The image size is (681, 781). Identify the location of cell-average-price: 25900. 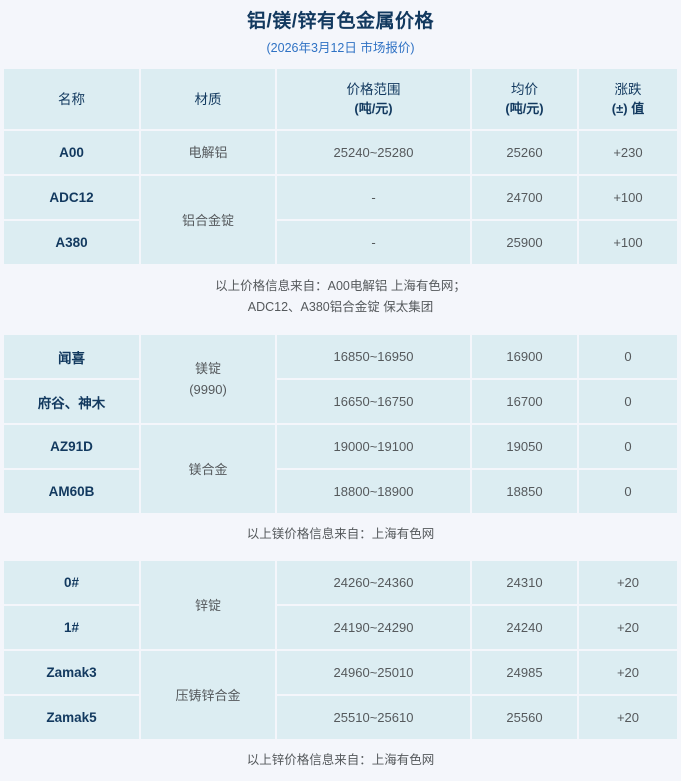
(525, 243).